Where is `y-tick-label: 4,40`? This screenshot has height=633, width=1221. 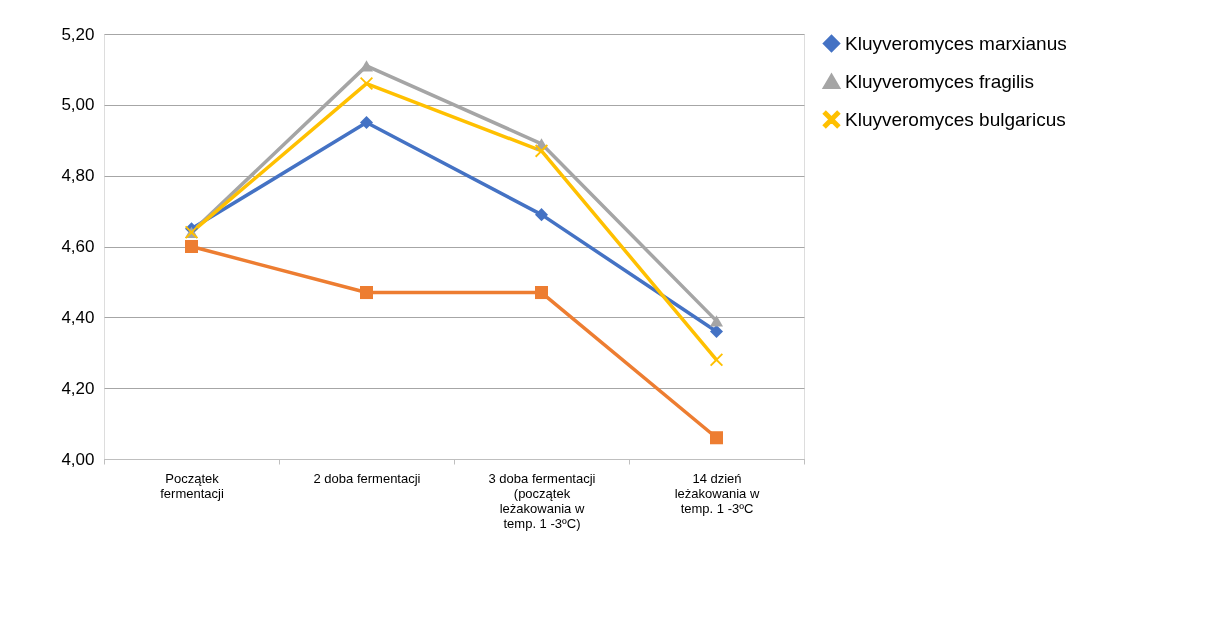
y-tick-label: 4,40 is located at coordinates (78, 317).